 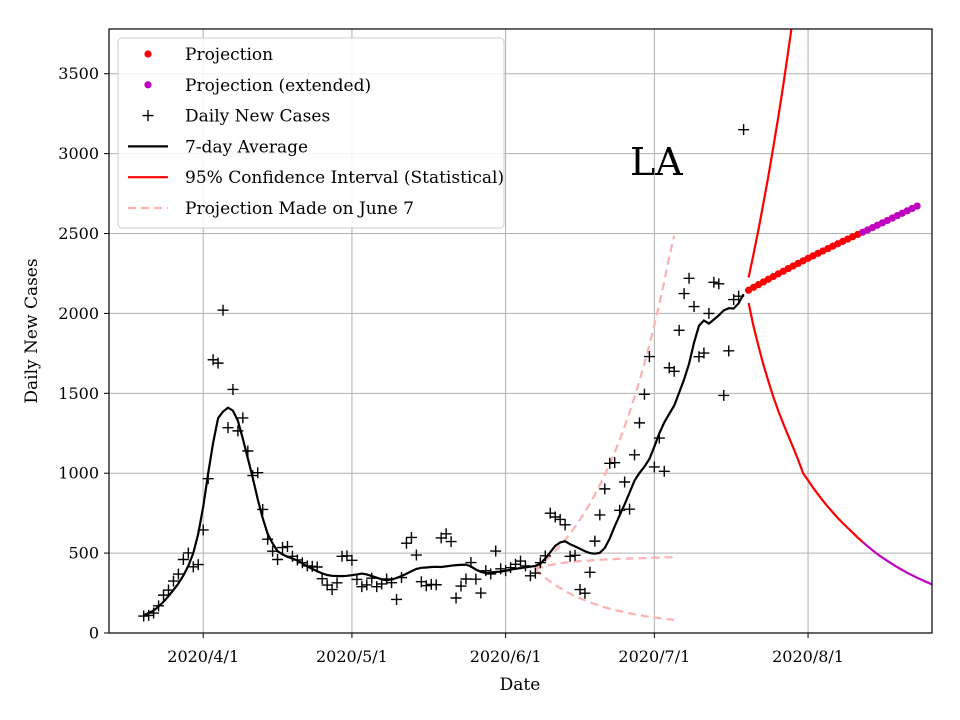 What do you see at coordinates (78, 313) in the screenshot?
I see `y-tick-label: 2000` at bounding box center [78, 313].